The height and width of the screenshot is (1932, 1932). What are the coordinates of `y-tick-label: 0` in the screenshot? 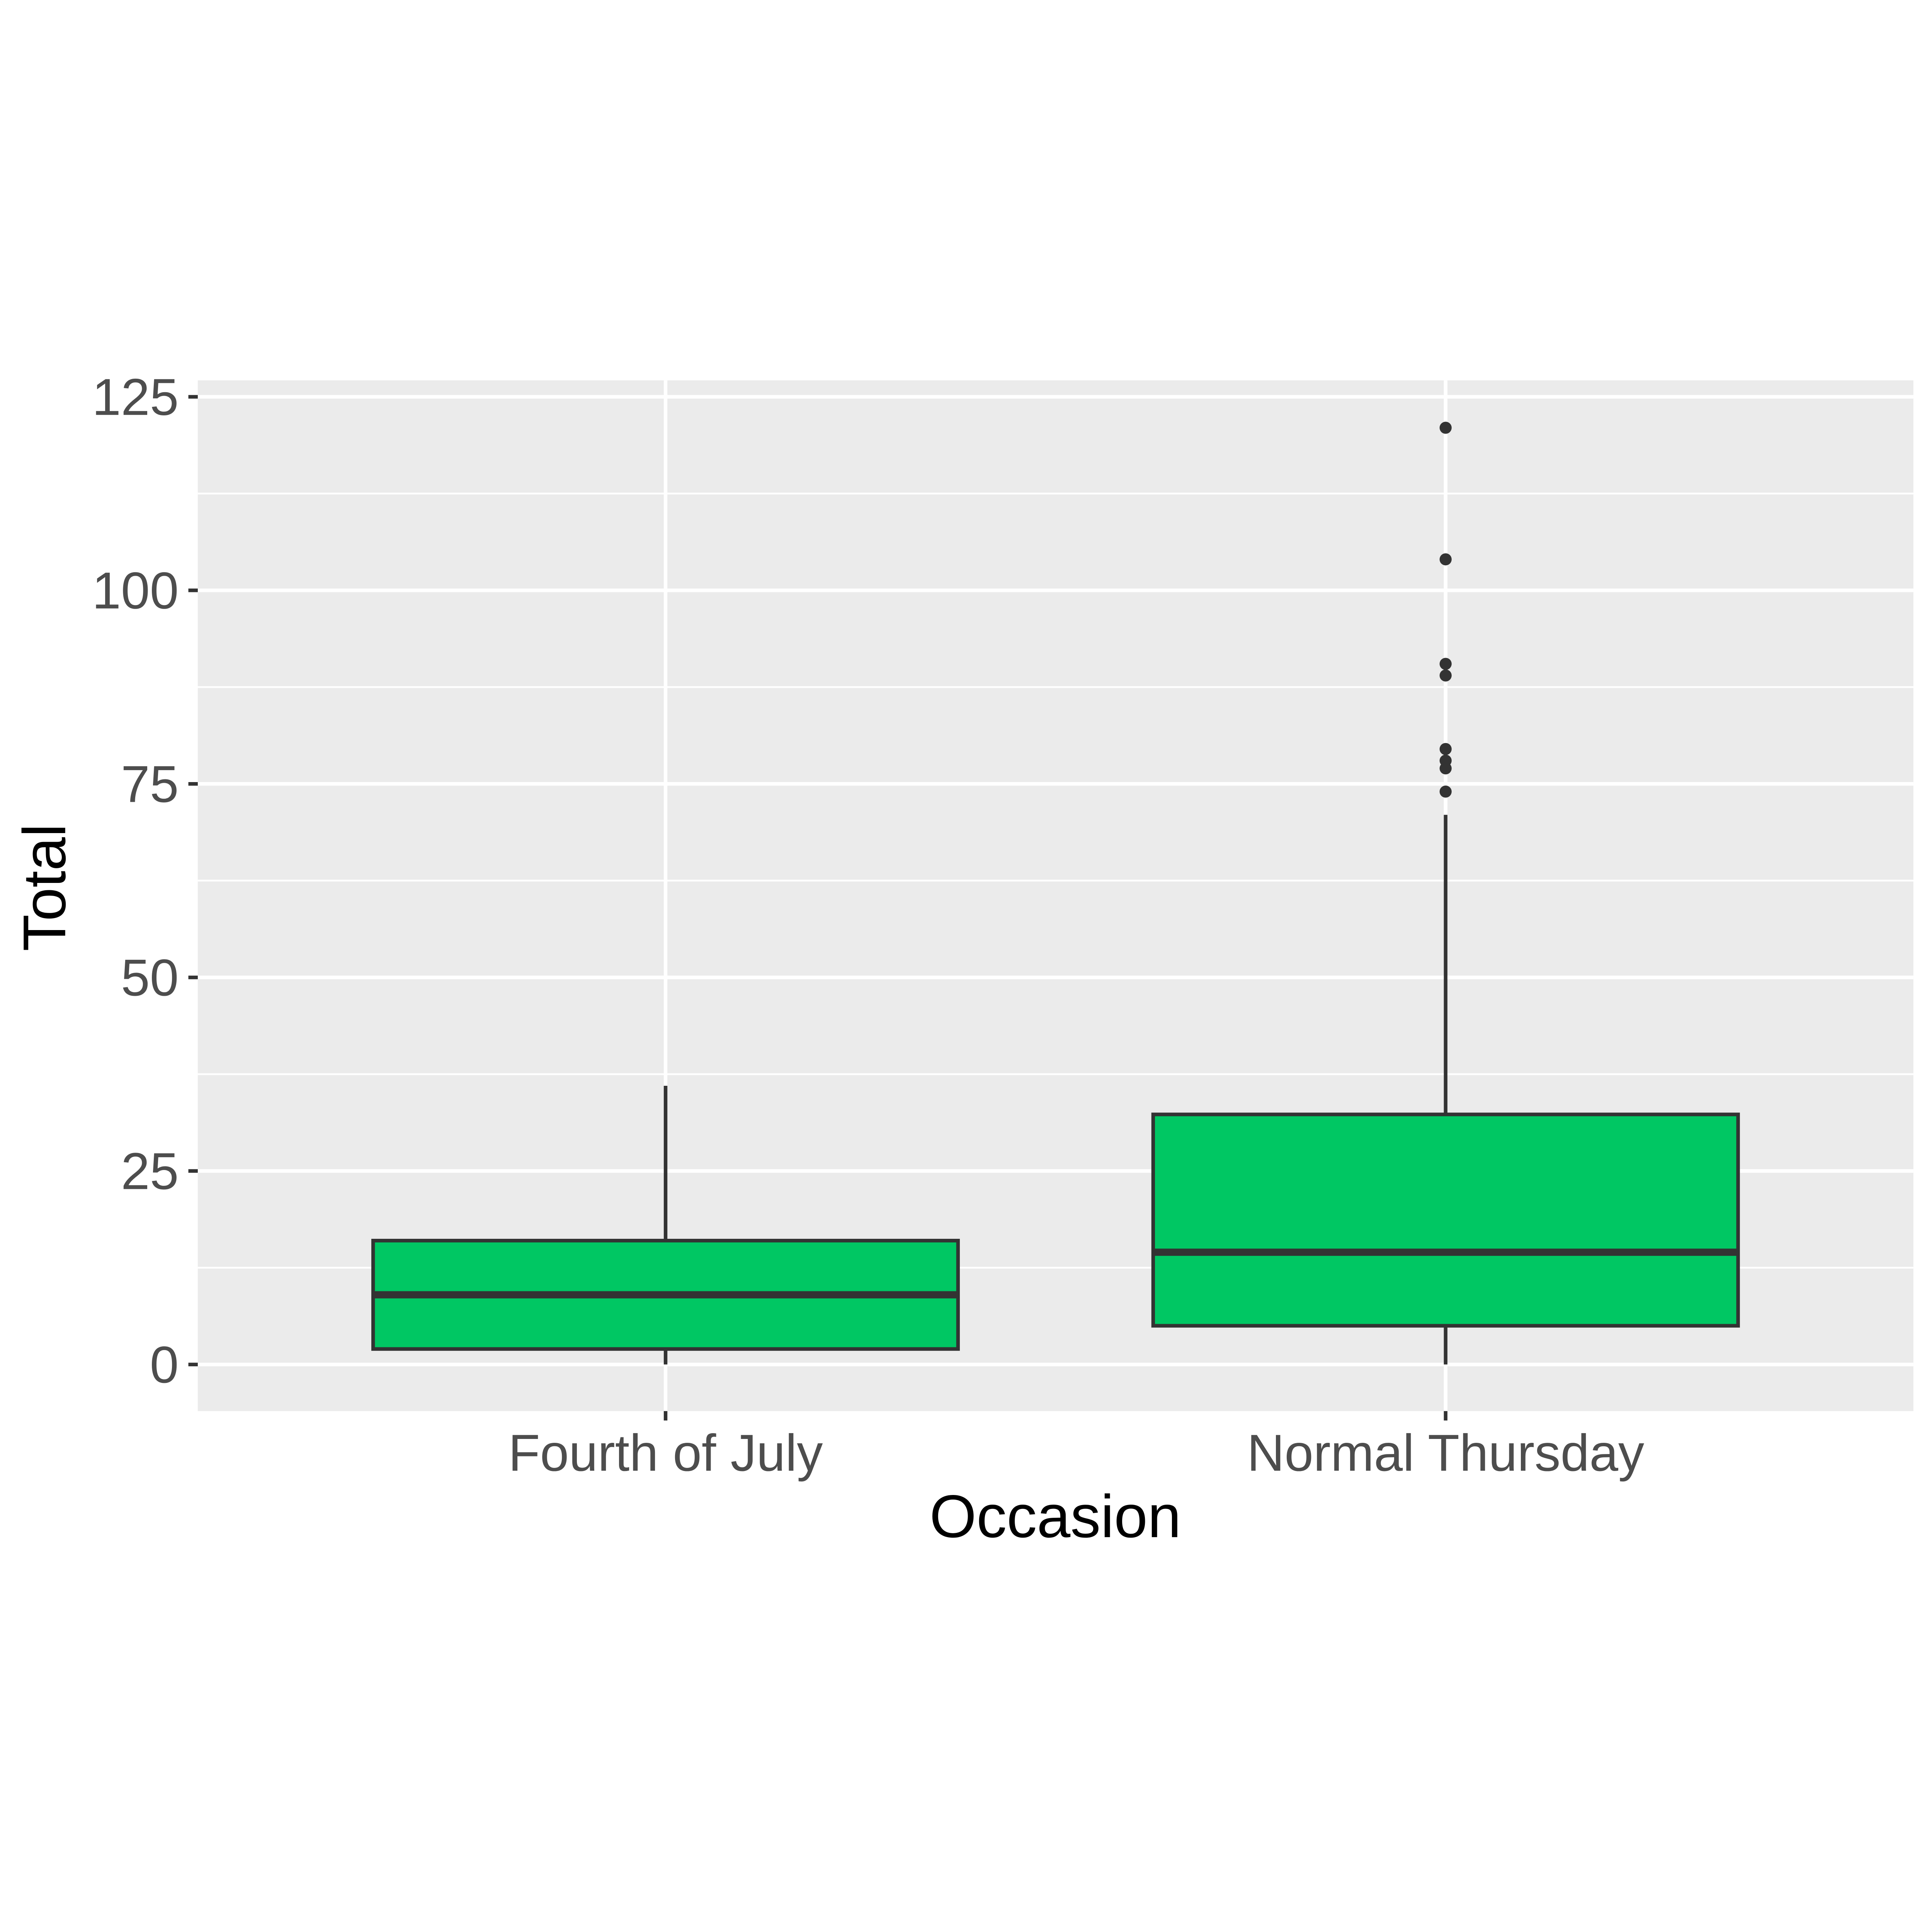 It's located at (165, 1365).